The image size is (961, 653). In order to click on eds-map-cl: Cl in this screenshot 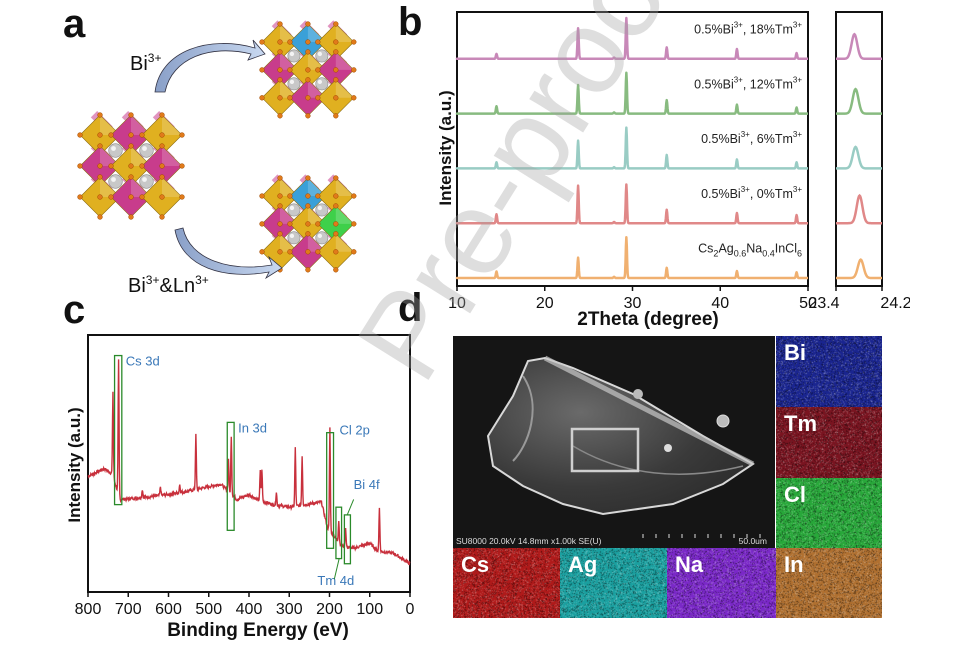, I will do `click(829, 513)`.